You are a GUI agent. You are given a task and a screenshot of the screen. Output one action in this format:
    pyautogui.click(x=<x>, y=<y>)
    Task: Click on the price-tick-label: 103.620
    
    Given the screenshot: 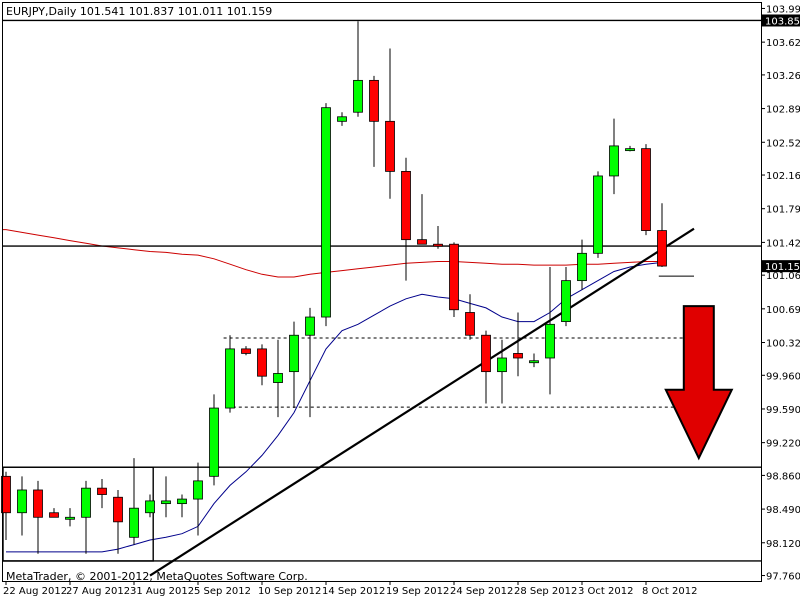 What is the action you would take?
    pyautogui.click(x=783, y=43)
    